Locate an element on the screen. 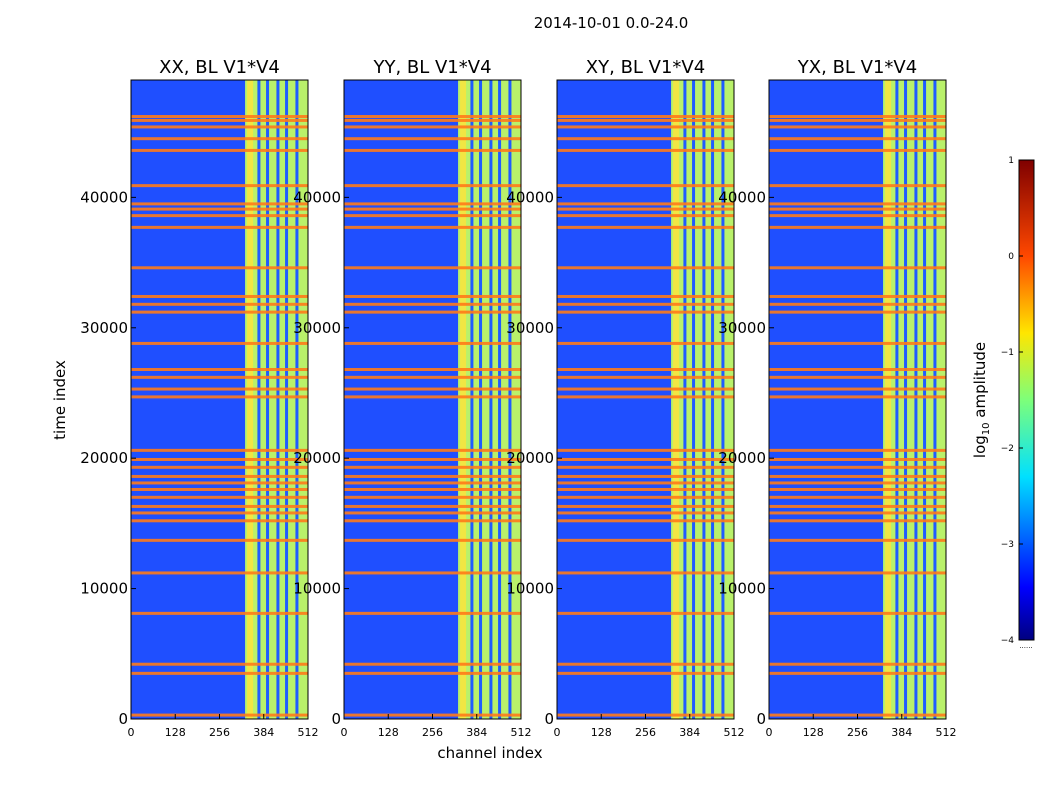 Image resolution: width=1050 pixels, height=800 pixels. y-tick-label: 10000 is located at coordinates (317, 589).